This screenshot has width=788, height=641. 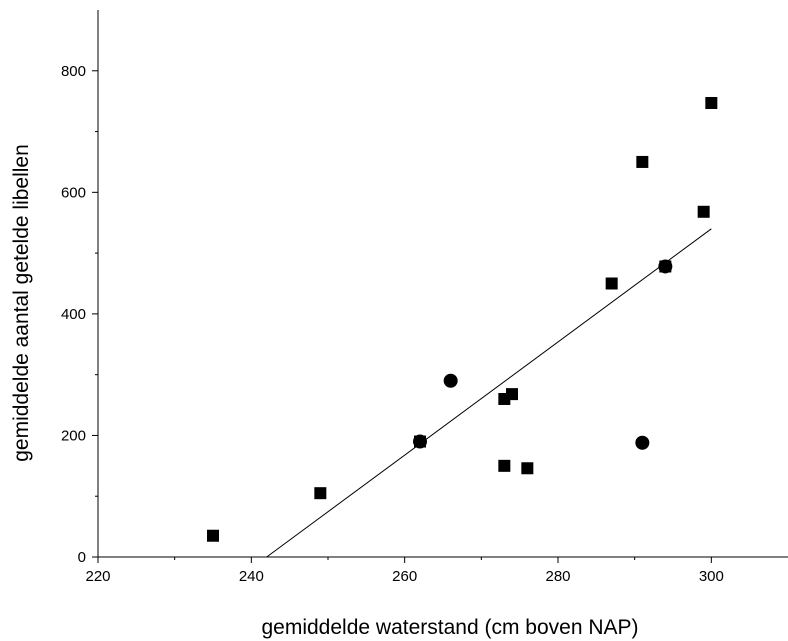 What do you see at coordinates (73, 71) in the screenshot?
I see `y-tick-label: 800` at bounding box center [73, 71].